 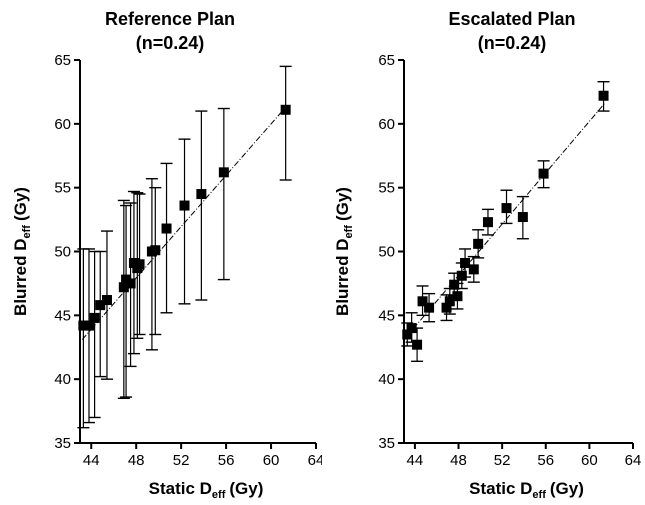 What do you see at coordinates (633, 460) in the screenshot?
I see `x-tick-label: 64` at bounding box center [633, 460].